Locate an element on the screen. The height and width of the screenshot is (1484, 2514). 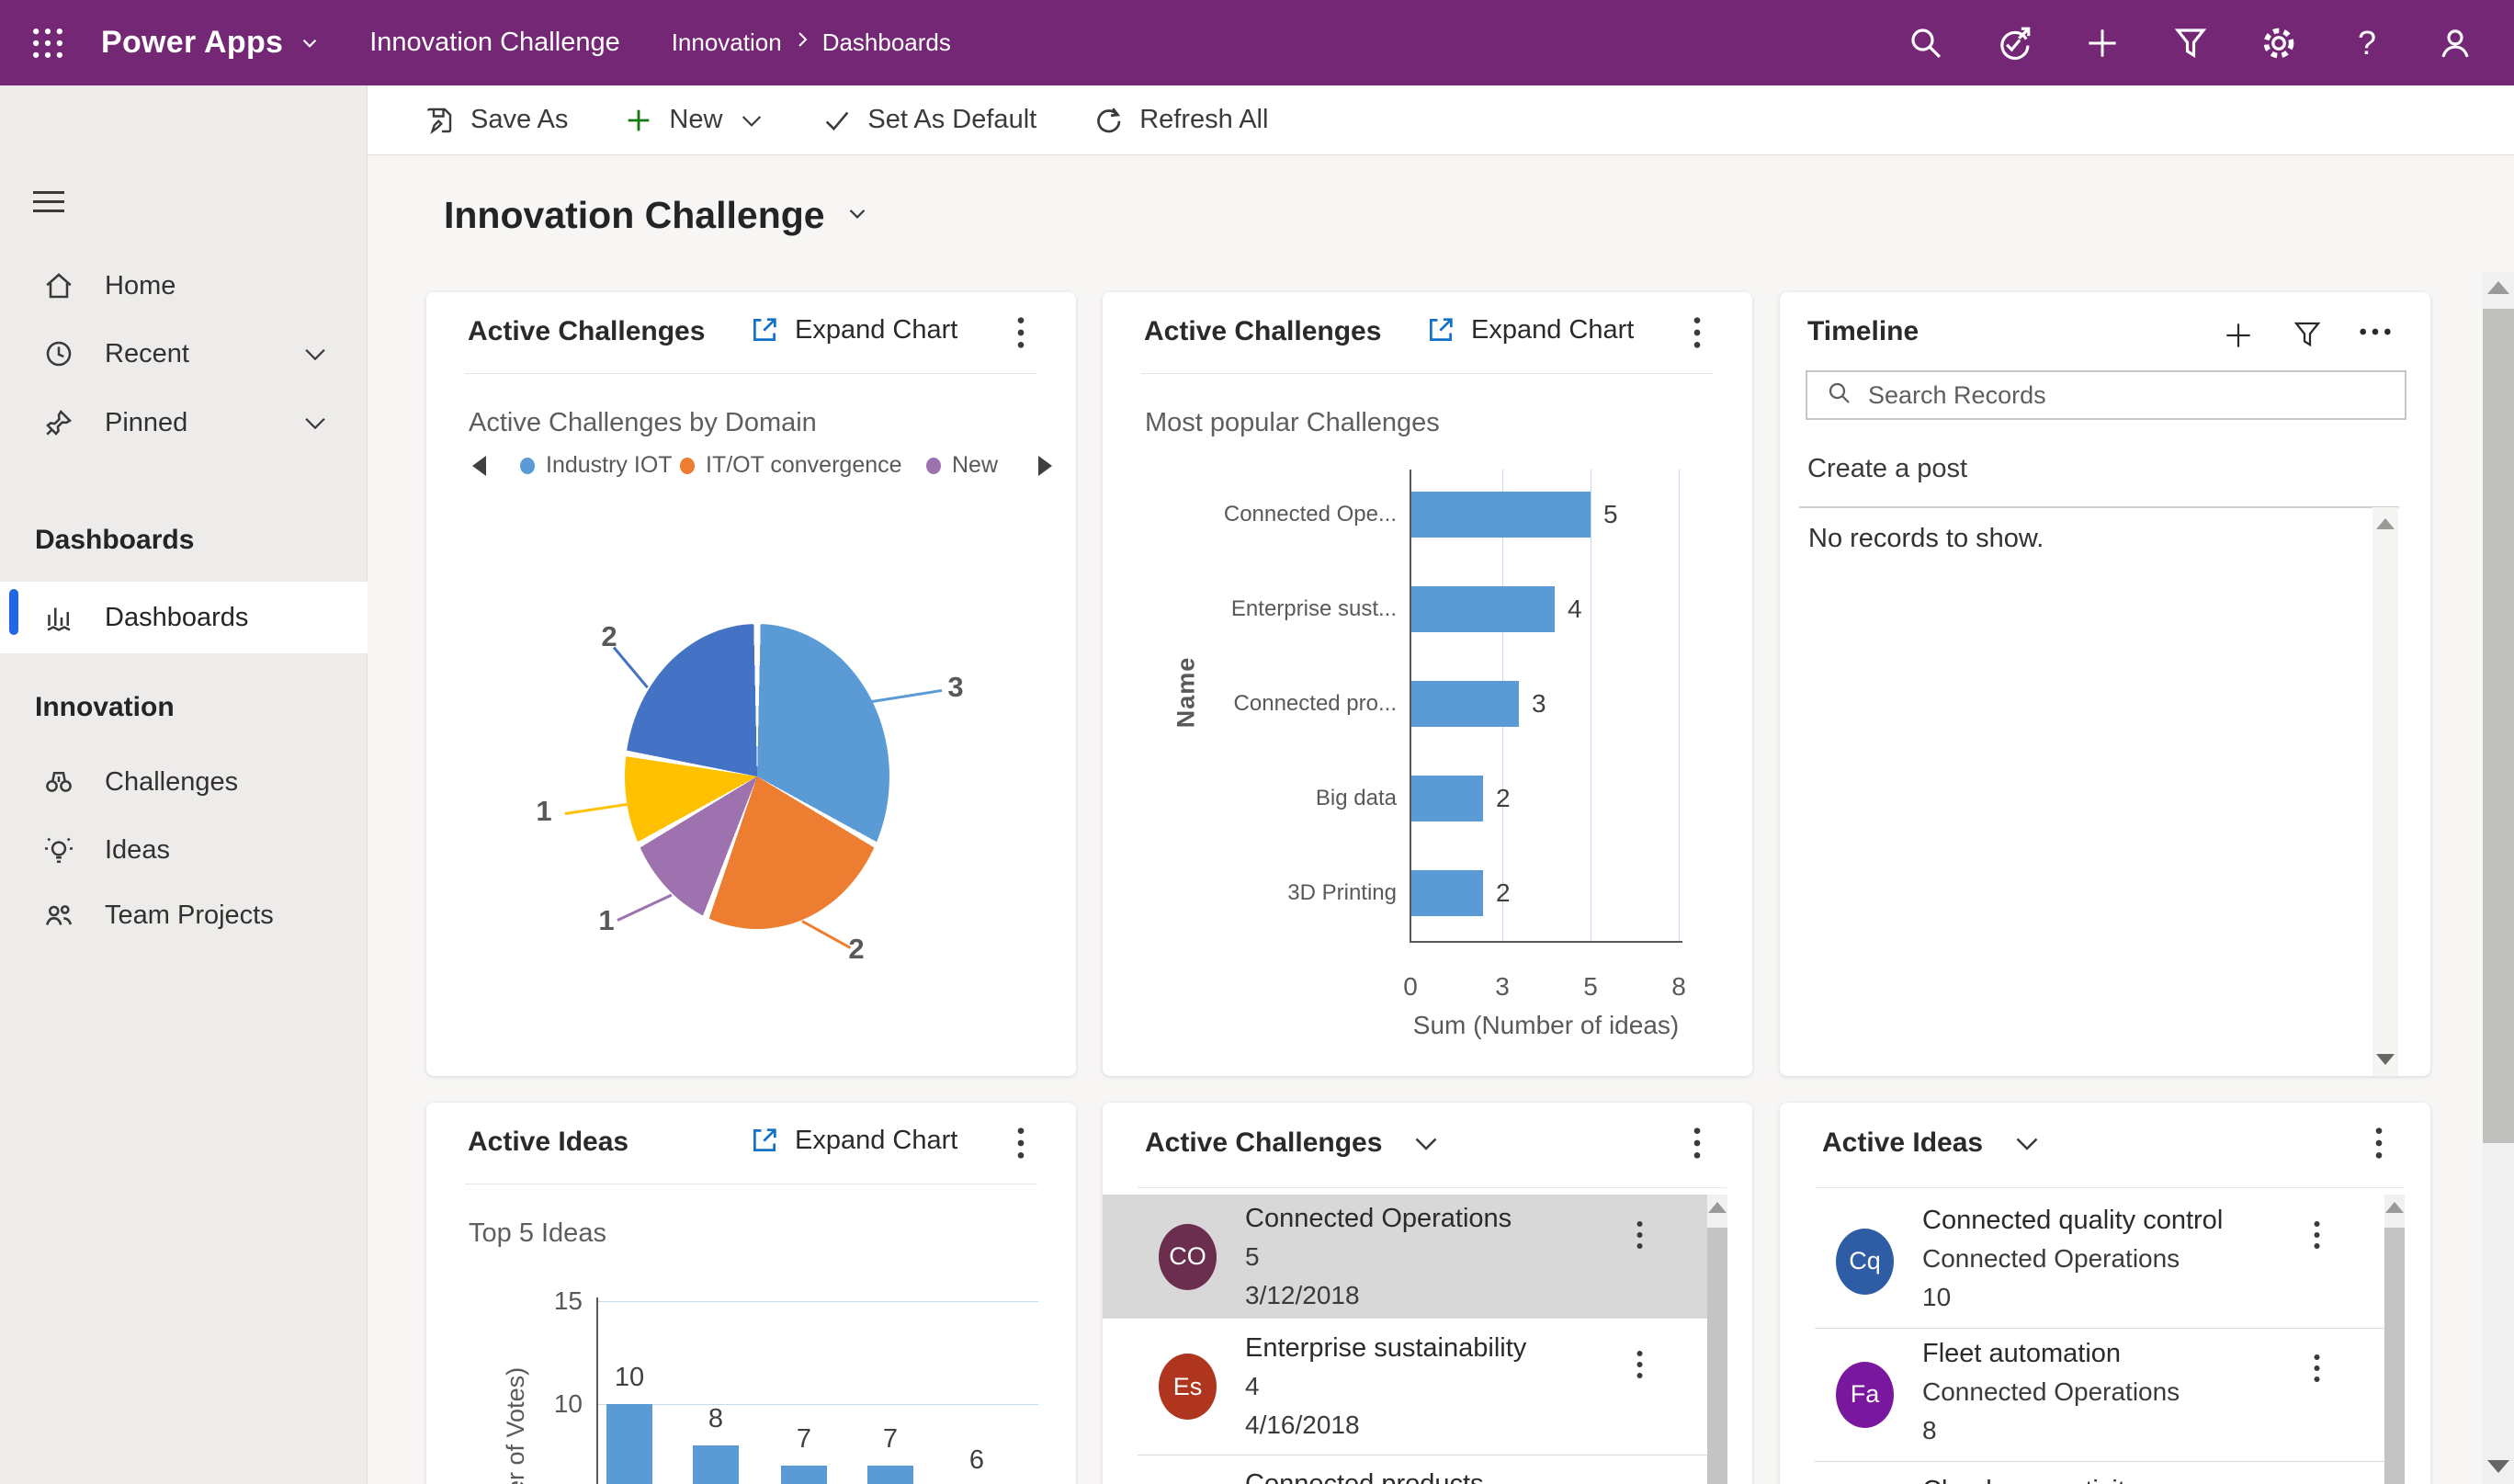
sidebar-item-ideas: Ideas is located at coordinates (184, 850).